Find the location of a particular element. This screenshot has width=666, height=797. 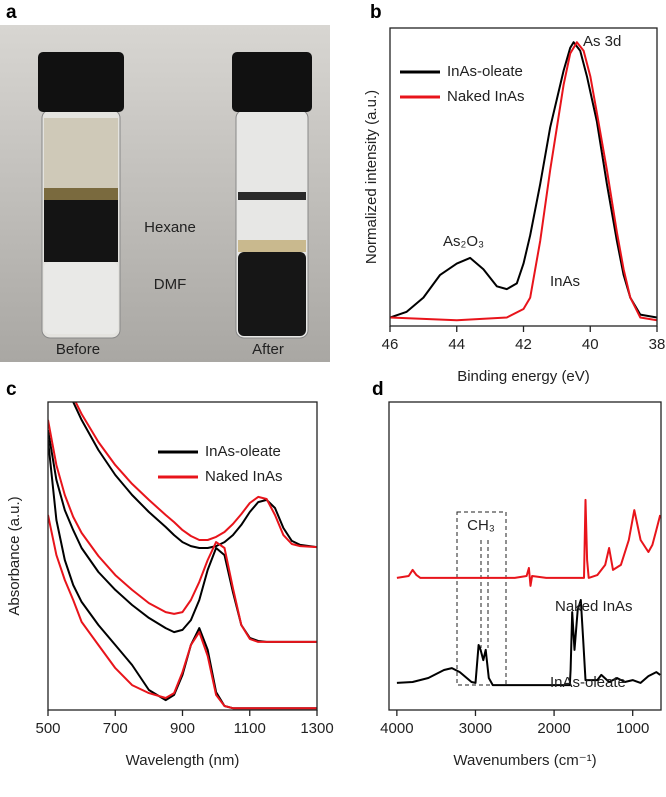

layer-label: DMF is located at coordinates (170, 284).